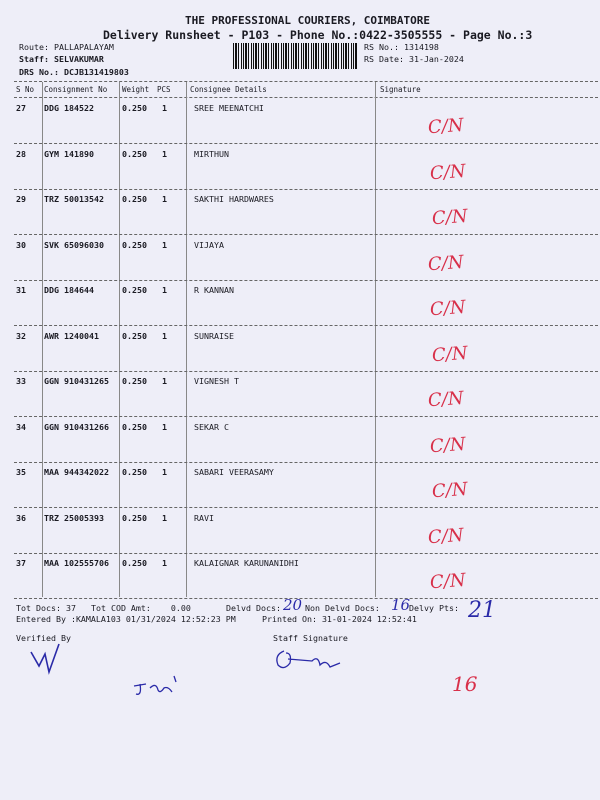 This screenshot has width=600, height=800. What do you see at coordinates (76, 472) in the screenshot?
I see `row-consignment: MAA 944342022` at bounding box center [76, 472].